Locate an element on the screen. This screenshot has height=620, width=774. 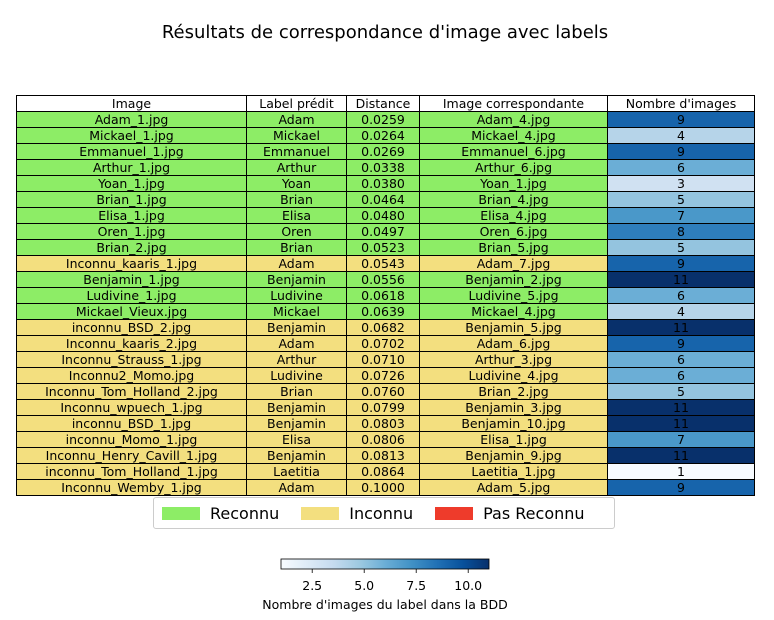
cell-match: Ludivine_4.jpg is located at coordinates (513, 375).